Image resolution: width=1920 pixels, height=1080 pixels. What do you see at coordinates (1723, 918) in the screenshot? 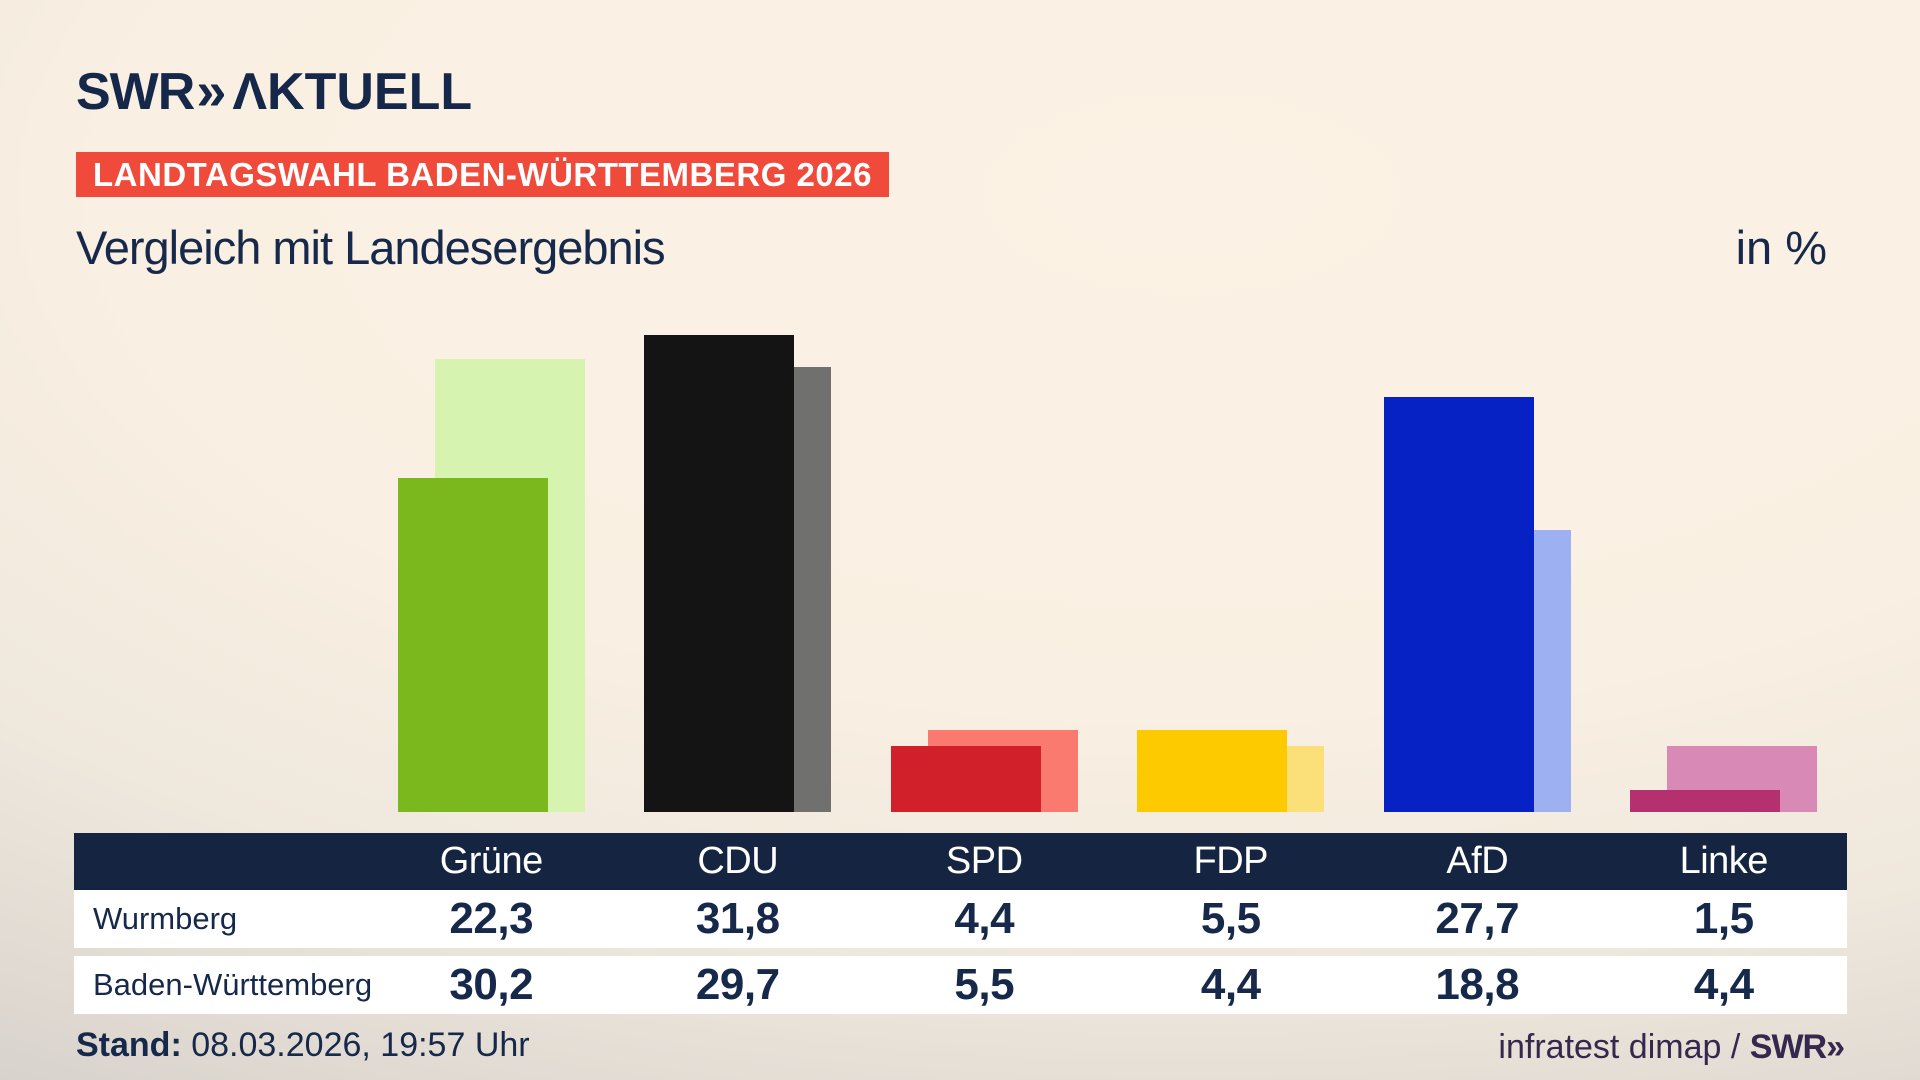
I see `value-wurmberg-linke: 1,5` at bounding box center [1723, 918].